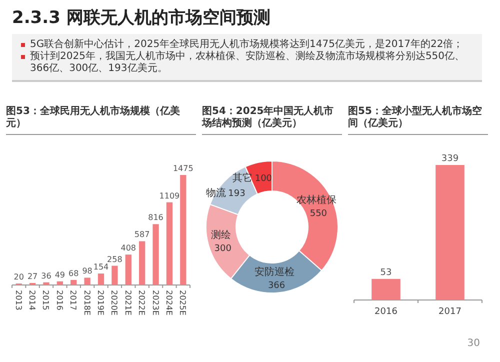 The image size is (500, 362). I want to click on x-tick-label: 2020E, so click(114, 303).